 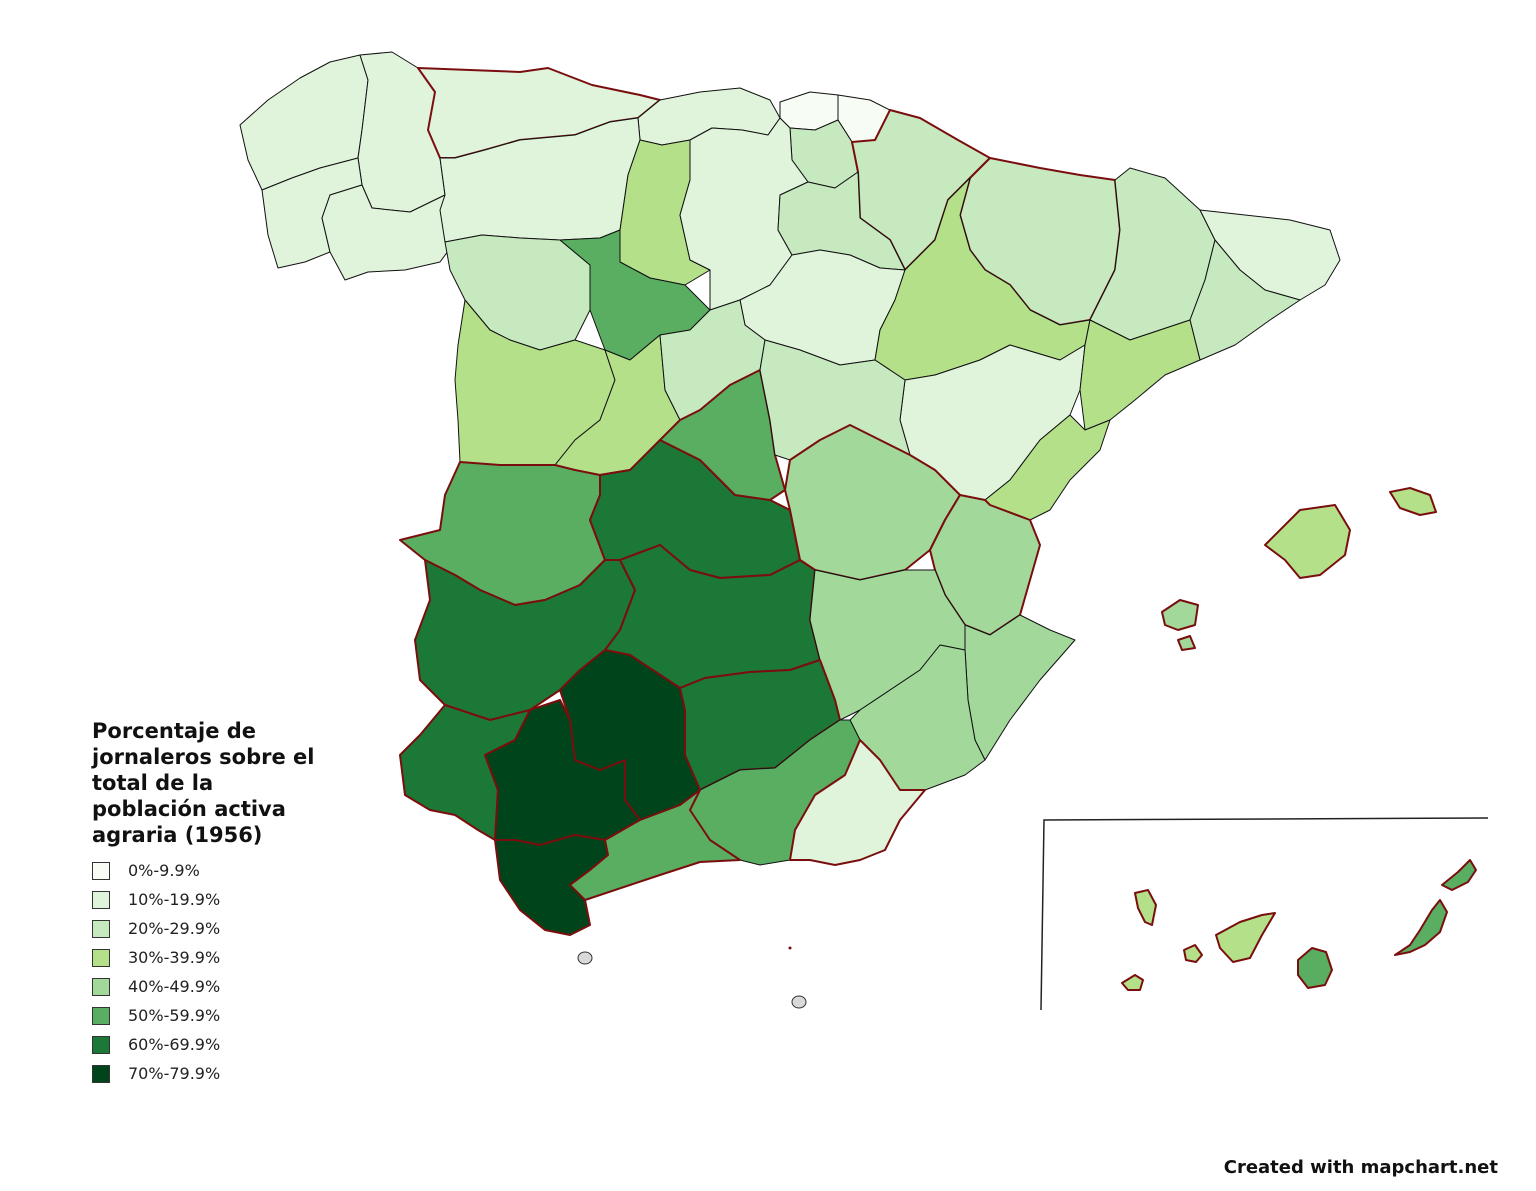 I want to click on island-tenerife, so click(x=1245, y=937).